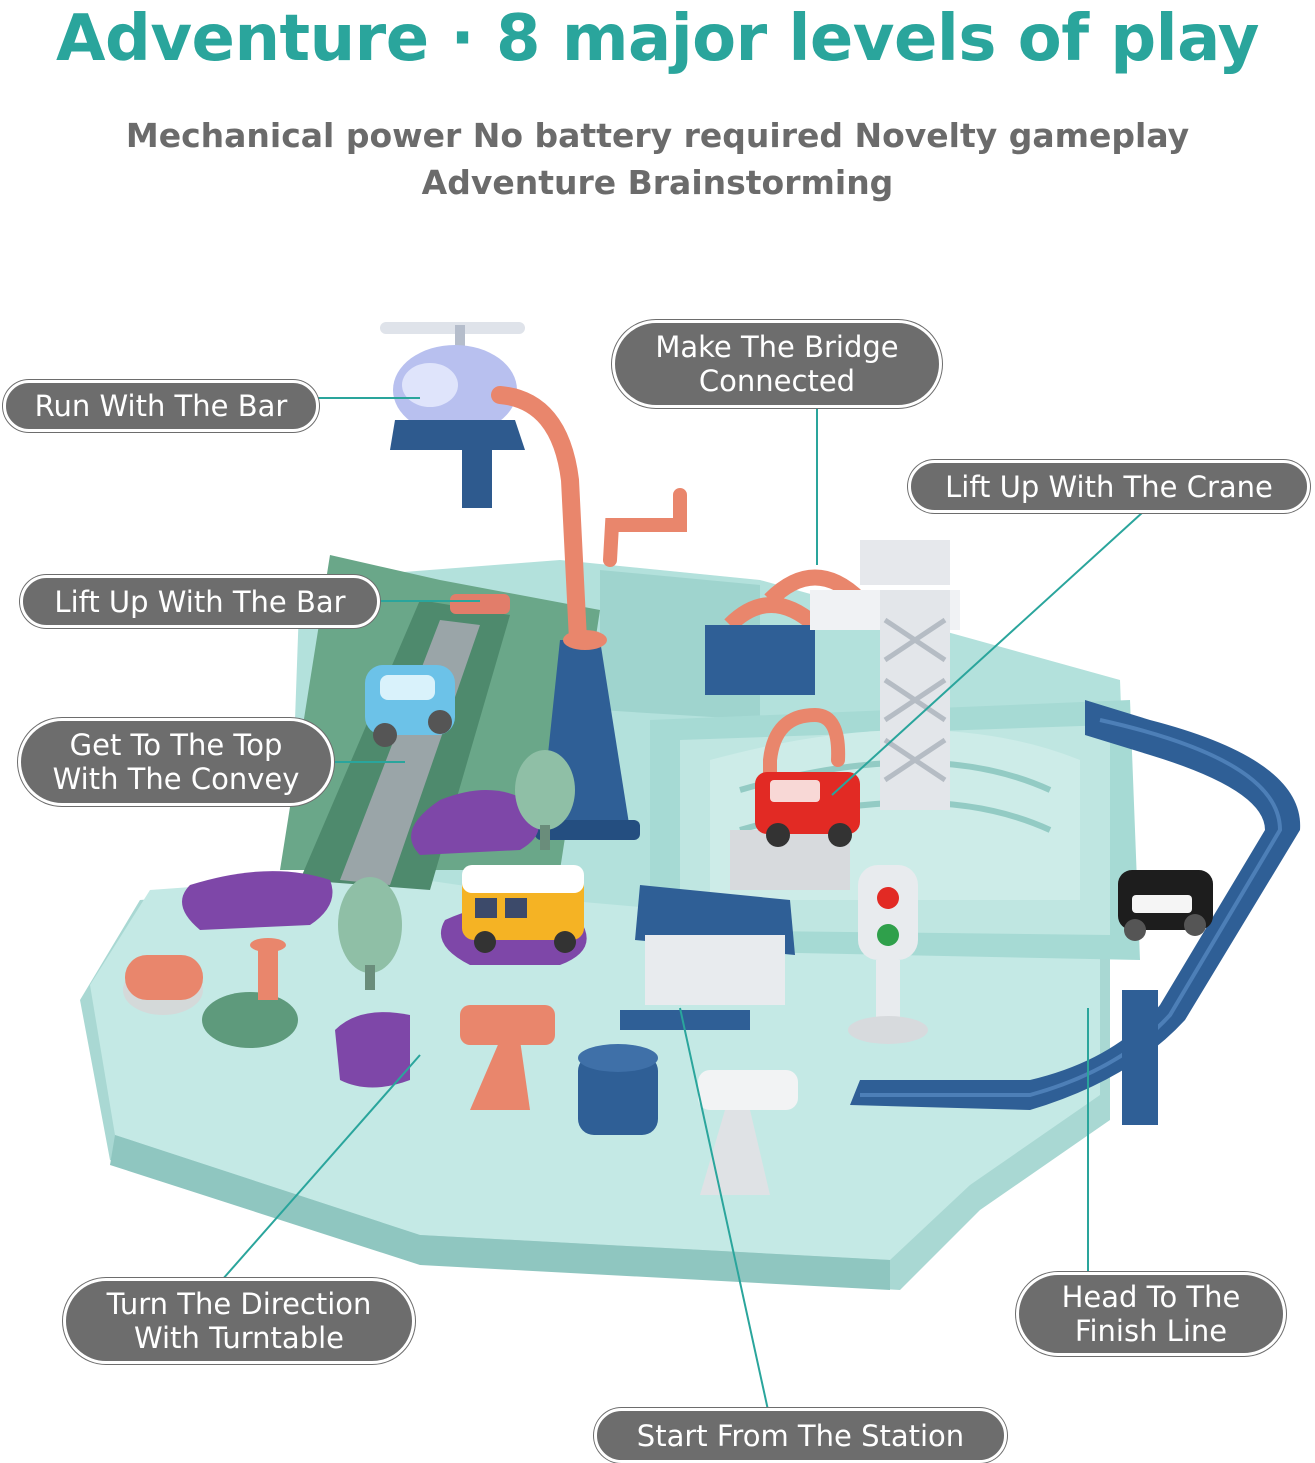  Describe the element at coordinates (1109, 486) in the screenshot. I see `callout-lift-up-with-the-crane: Lift Up With The Crane` at that location.